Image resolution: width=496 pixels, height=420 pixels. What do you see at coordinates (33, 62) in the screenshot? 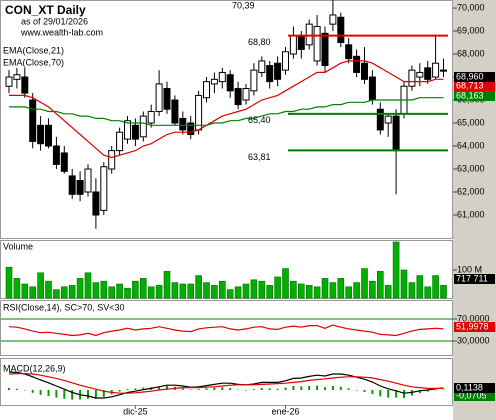
I see `legend-entry: EMA(Close,70)` at bounding box center [33, 62].